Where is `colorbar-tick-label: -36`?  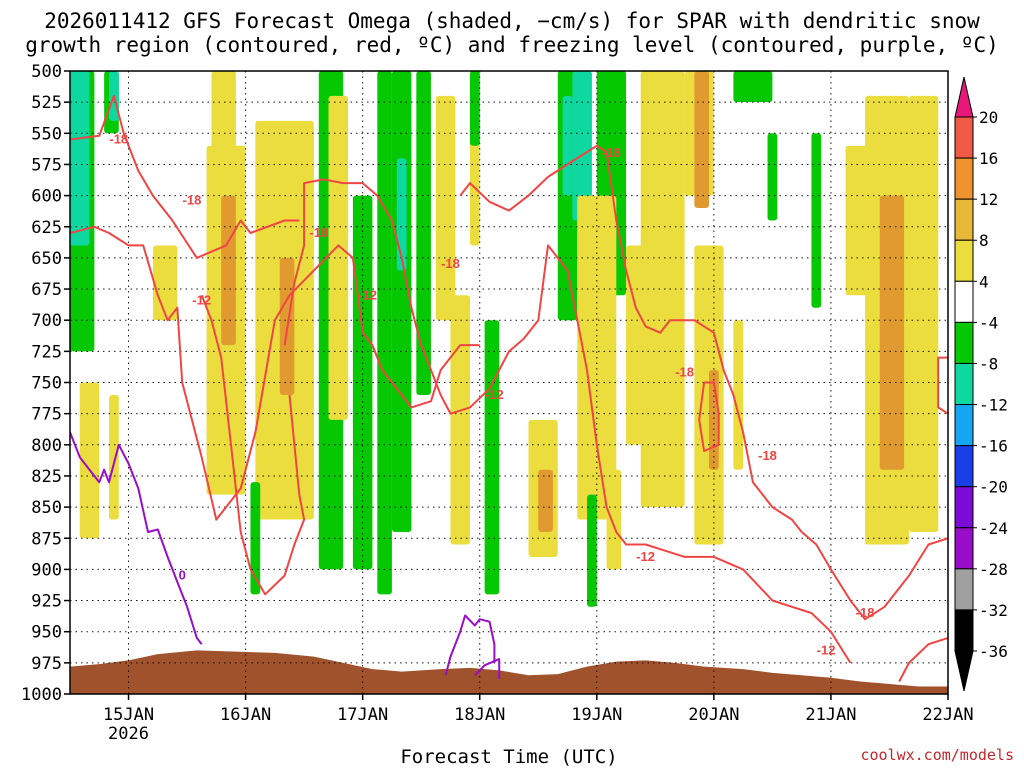
colorbar-tick-label: -36 is located at coordinates (993, 651).